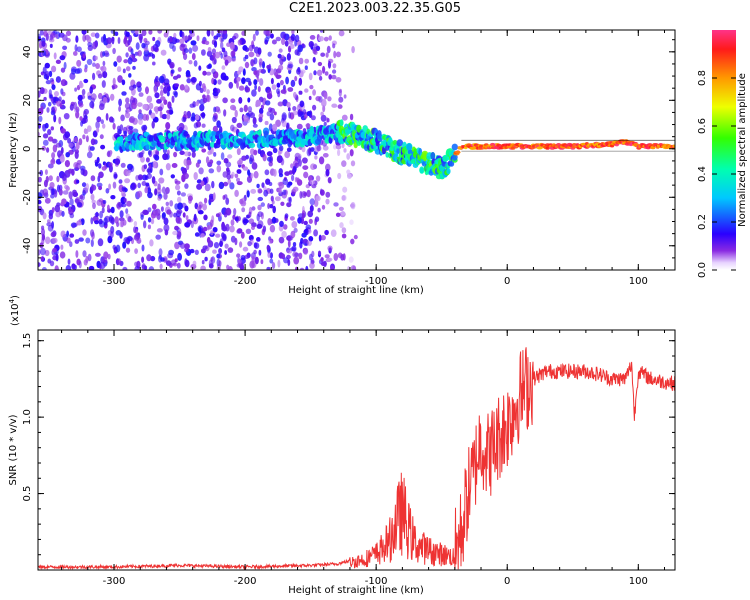  I want to click on bottom-x-axis-label: Height of straight line (km), so click(356, 590).